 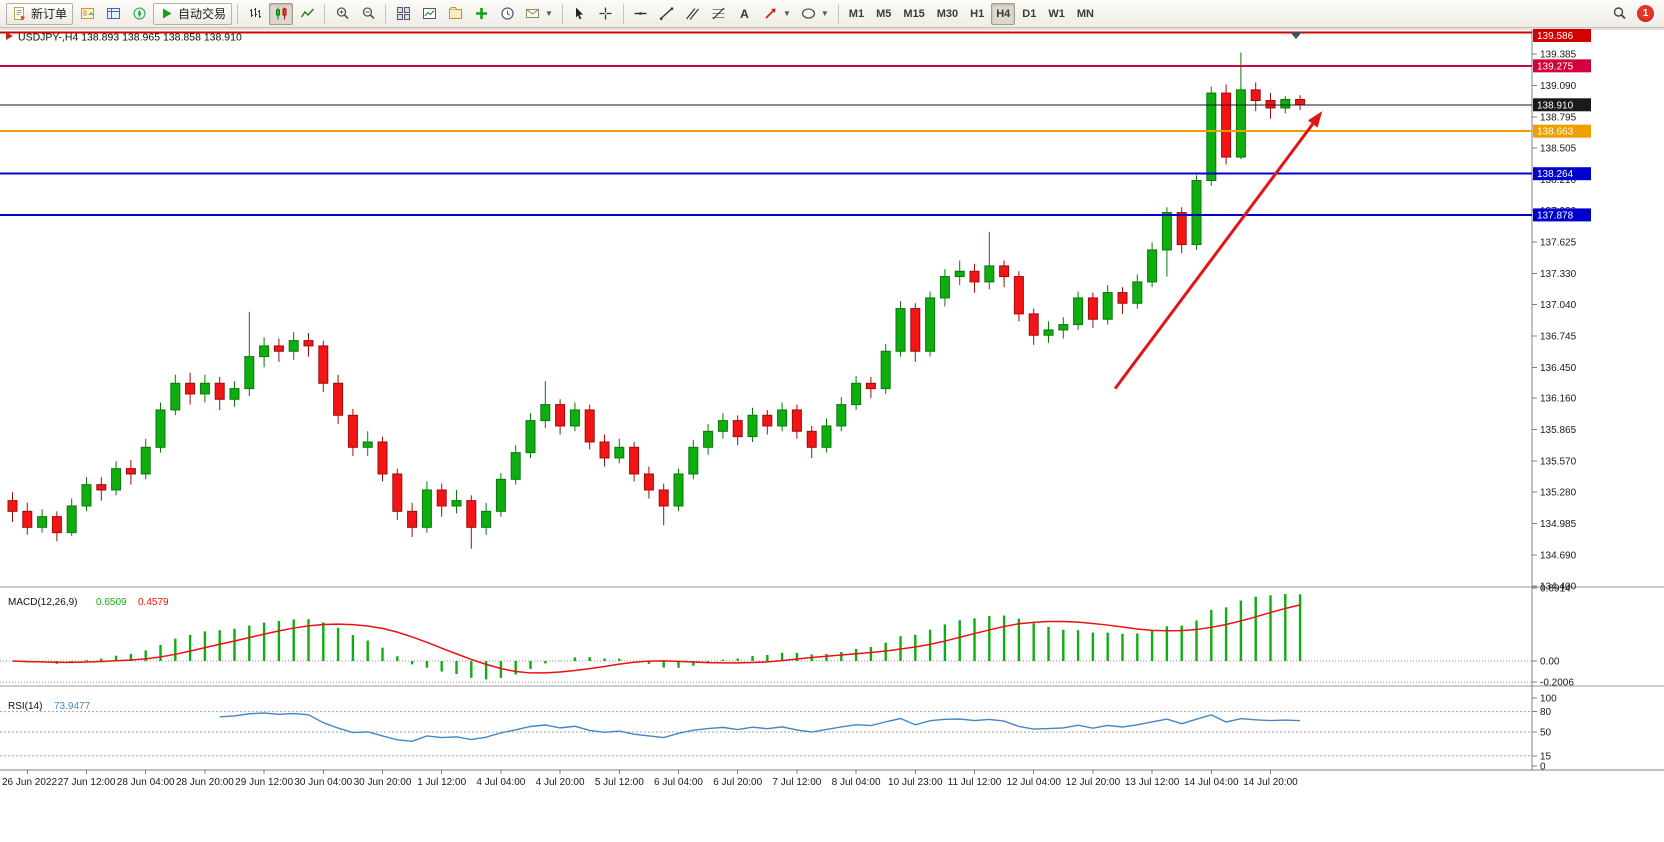 I want to click on zoom-in-button, so click(x=342, y=14).